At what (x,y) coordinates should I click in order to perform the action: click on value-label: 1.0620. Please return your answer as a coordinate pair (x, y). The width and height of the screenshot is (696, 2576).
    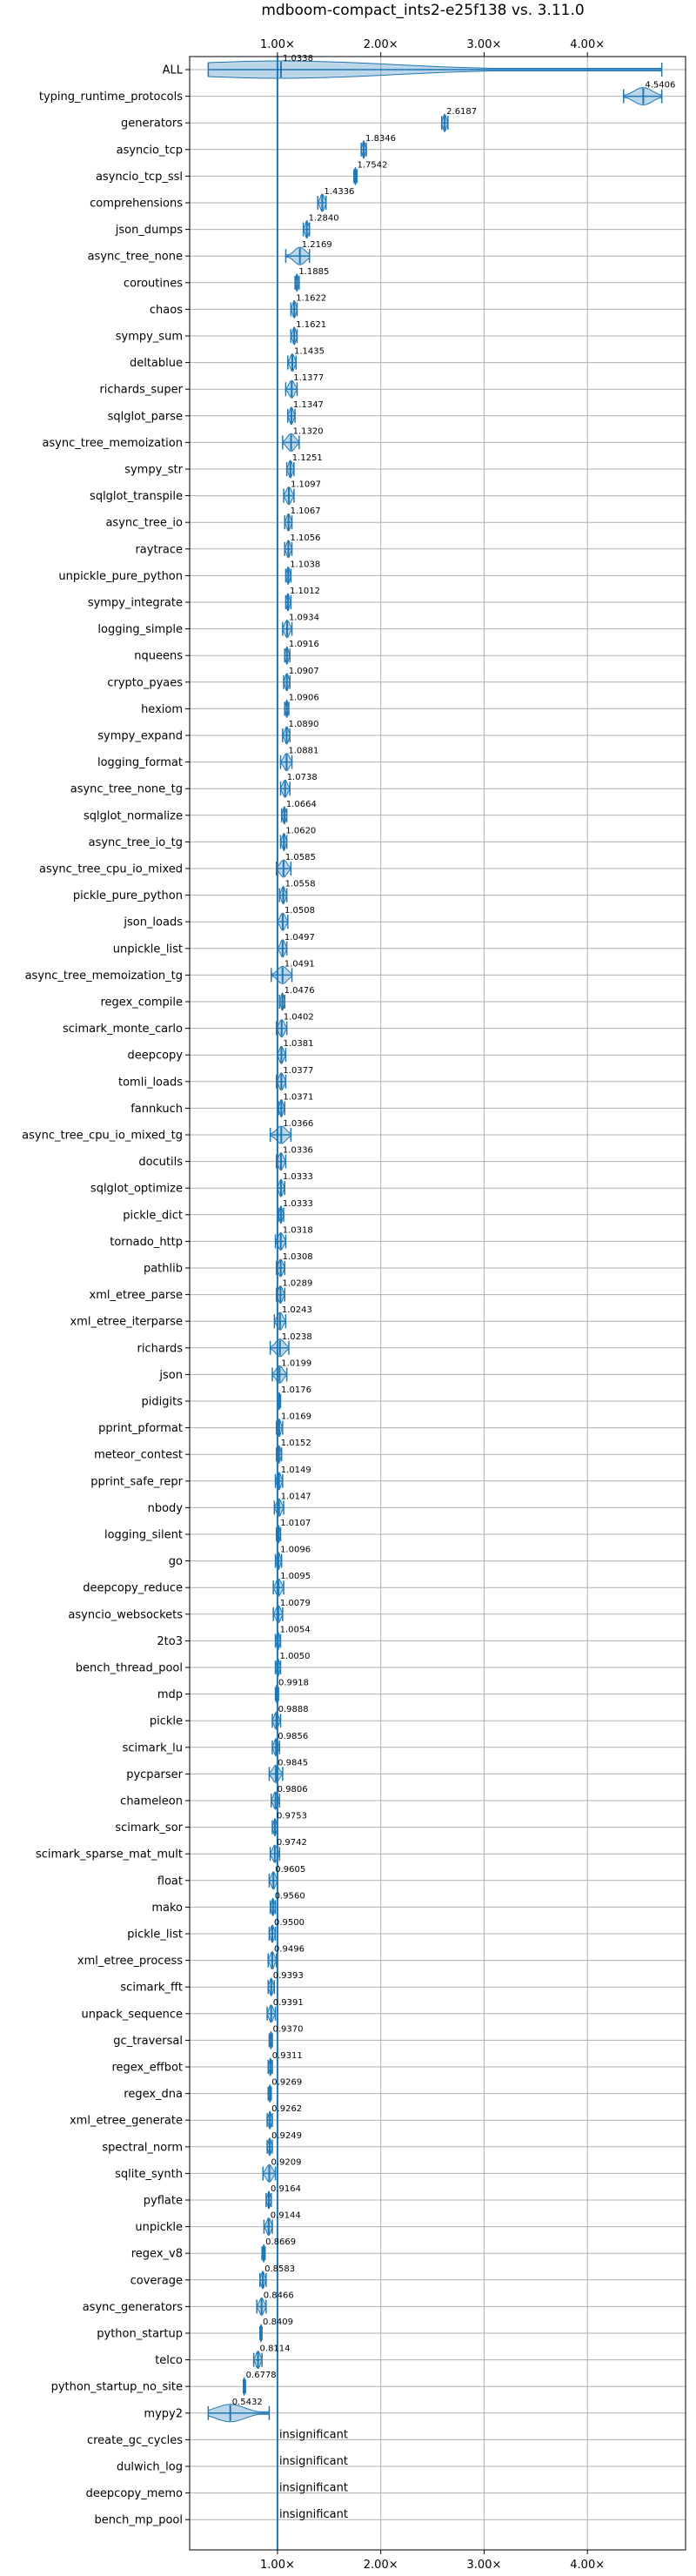
    Looking at the image, I should click on (300, 830).